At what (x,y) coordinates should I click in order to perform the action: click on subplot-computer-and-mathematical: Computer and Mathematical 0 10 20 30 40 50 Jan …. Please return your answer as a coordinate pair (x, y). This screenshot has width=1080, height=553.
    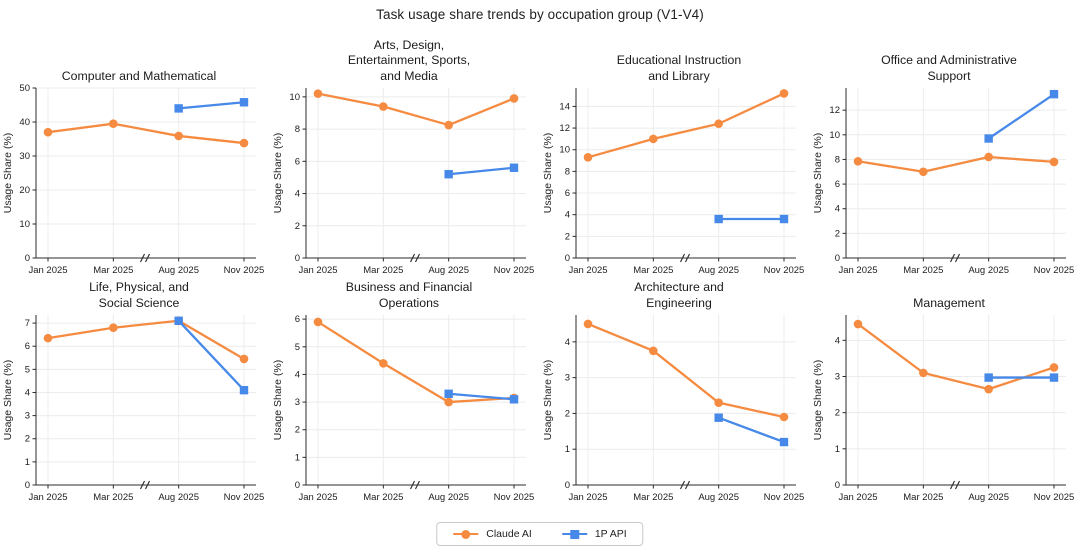
    Looking at the image, I should click on (135, 155).